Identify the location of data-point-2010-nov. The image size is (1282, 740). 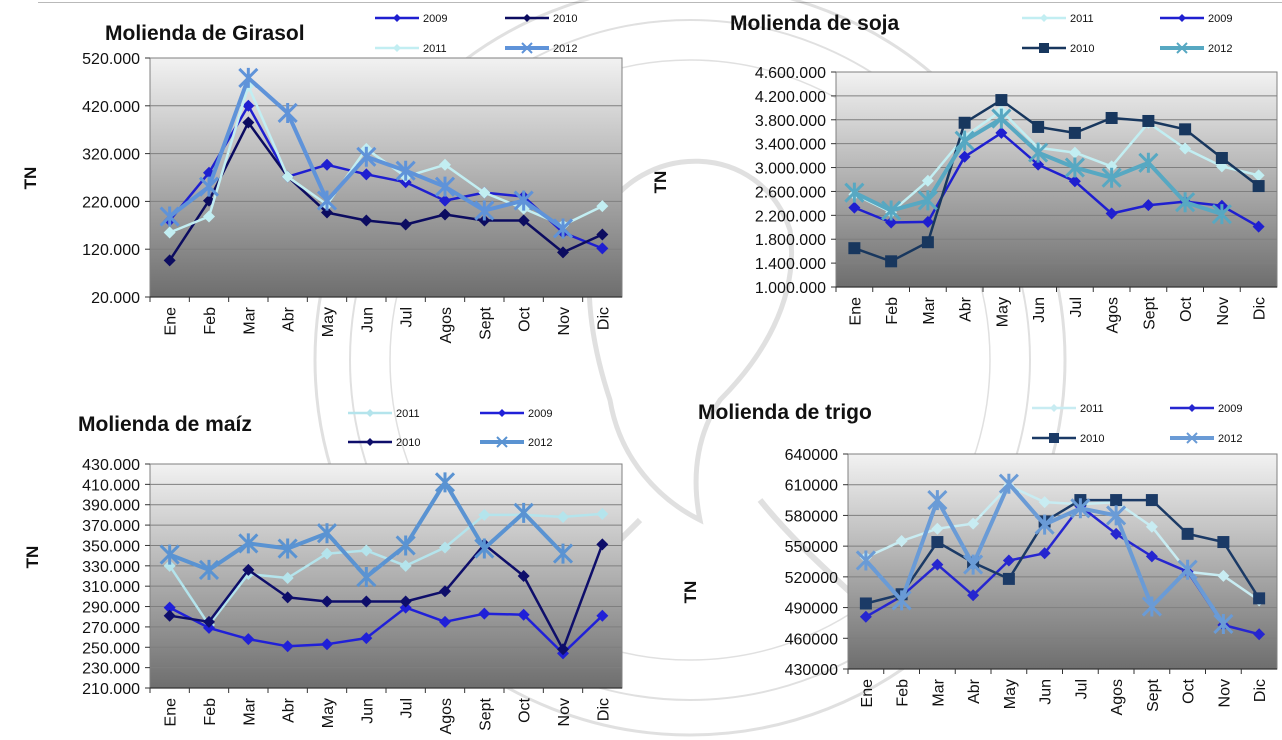
(1223, 542).